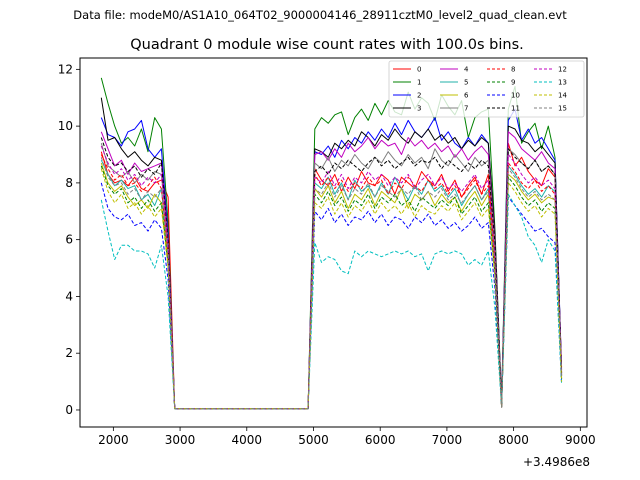  I want to click on y-axis: 0 2 4 6 8 10 12, so click(69, 239).